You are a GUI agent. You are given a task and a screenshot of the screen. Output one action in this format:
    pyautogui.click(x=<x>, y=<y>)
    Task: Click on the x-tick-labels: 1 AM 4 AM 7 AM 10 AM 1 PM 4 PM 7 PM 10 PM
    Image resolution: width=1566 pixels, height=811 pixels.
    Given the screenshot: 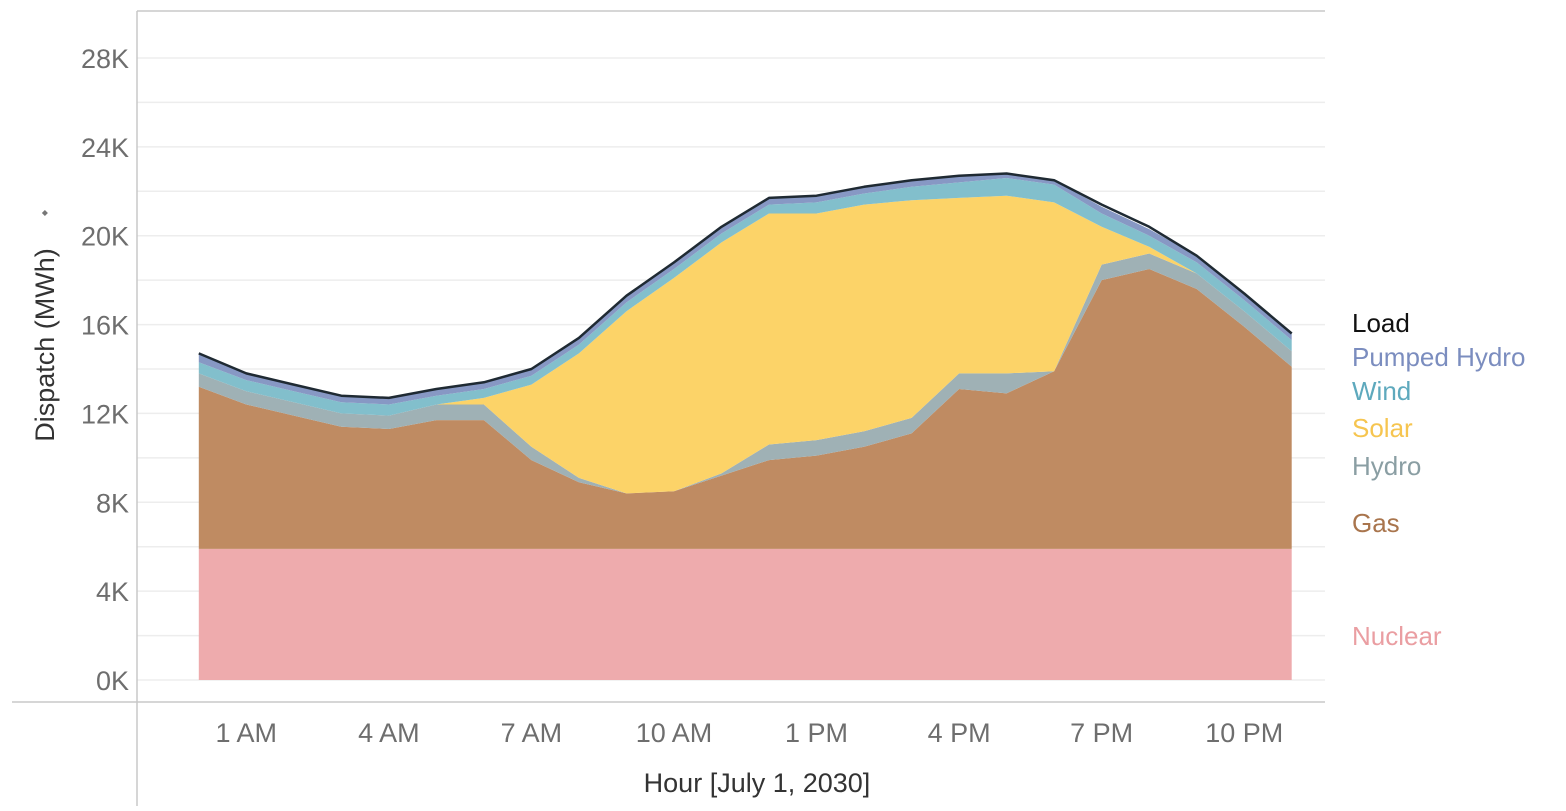 What is the action you would take?
    pyautogui.click(x=750, y=733)
    